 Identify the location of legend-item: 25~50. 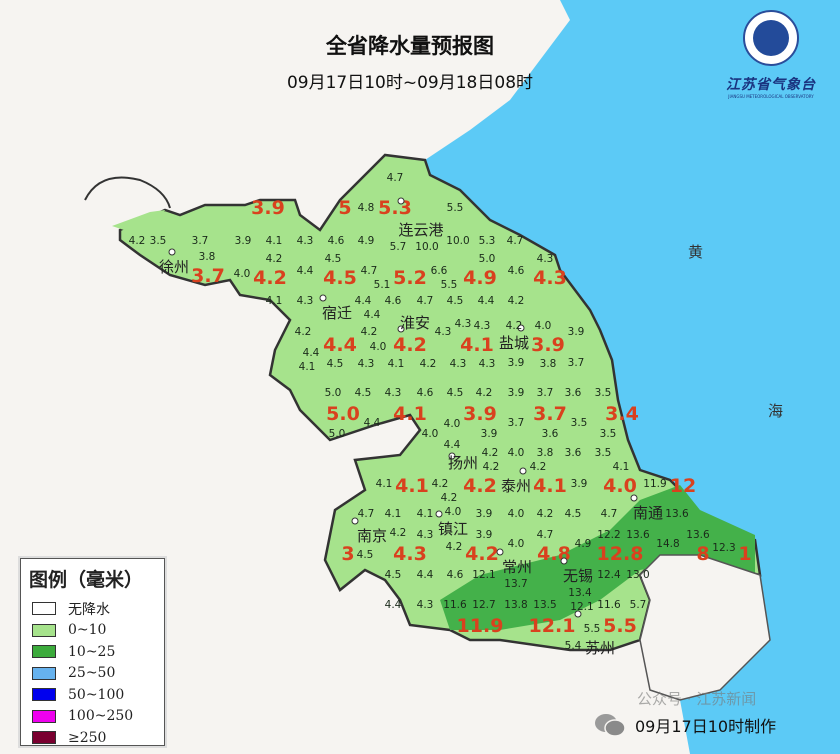
(98, 674).